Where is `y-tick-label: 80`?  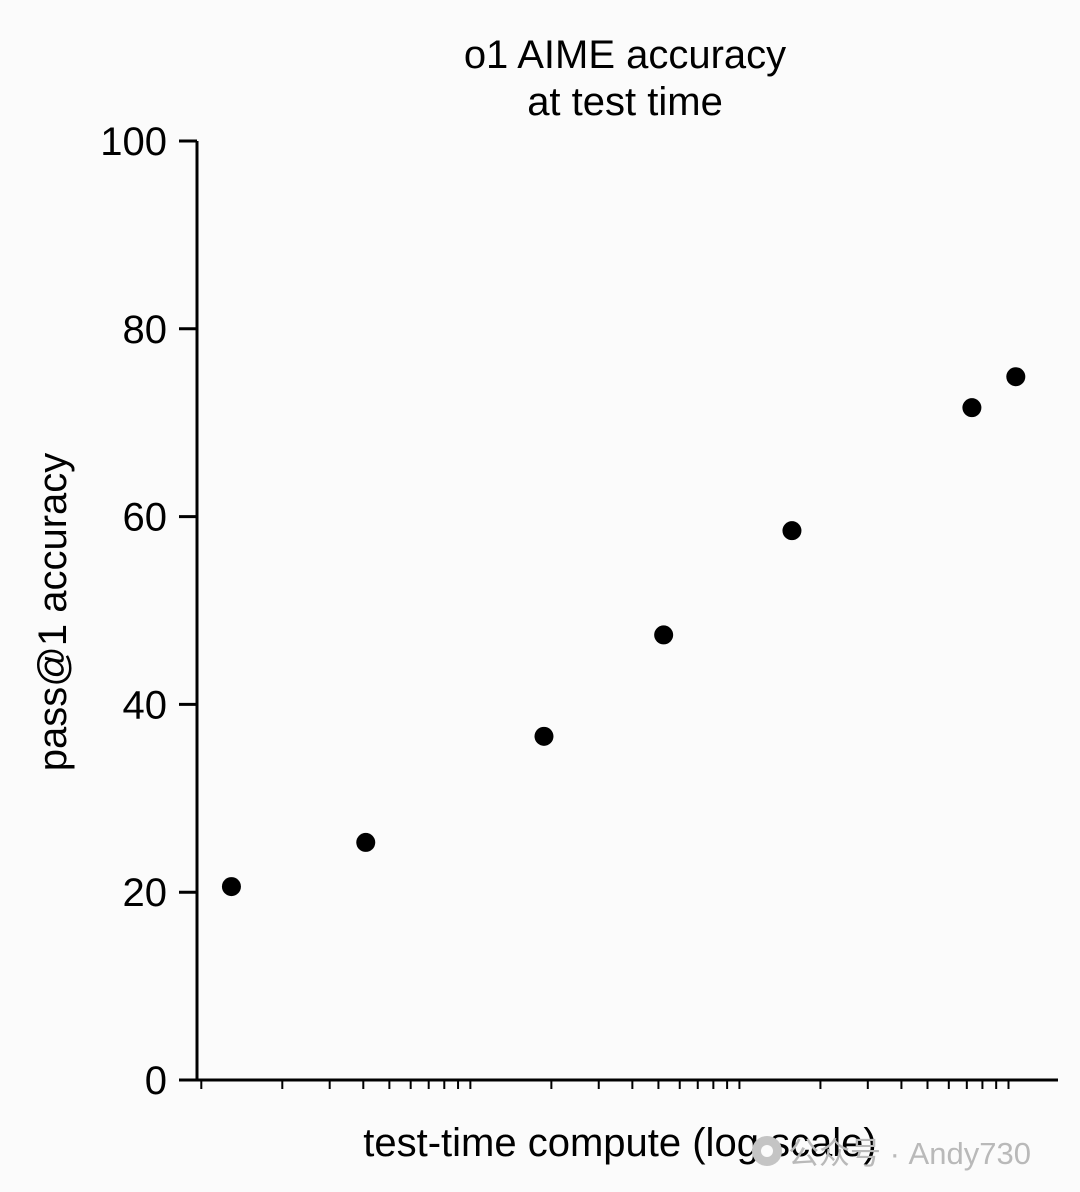
y-tick-label: 80 is located at coordinates (145, 330).